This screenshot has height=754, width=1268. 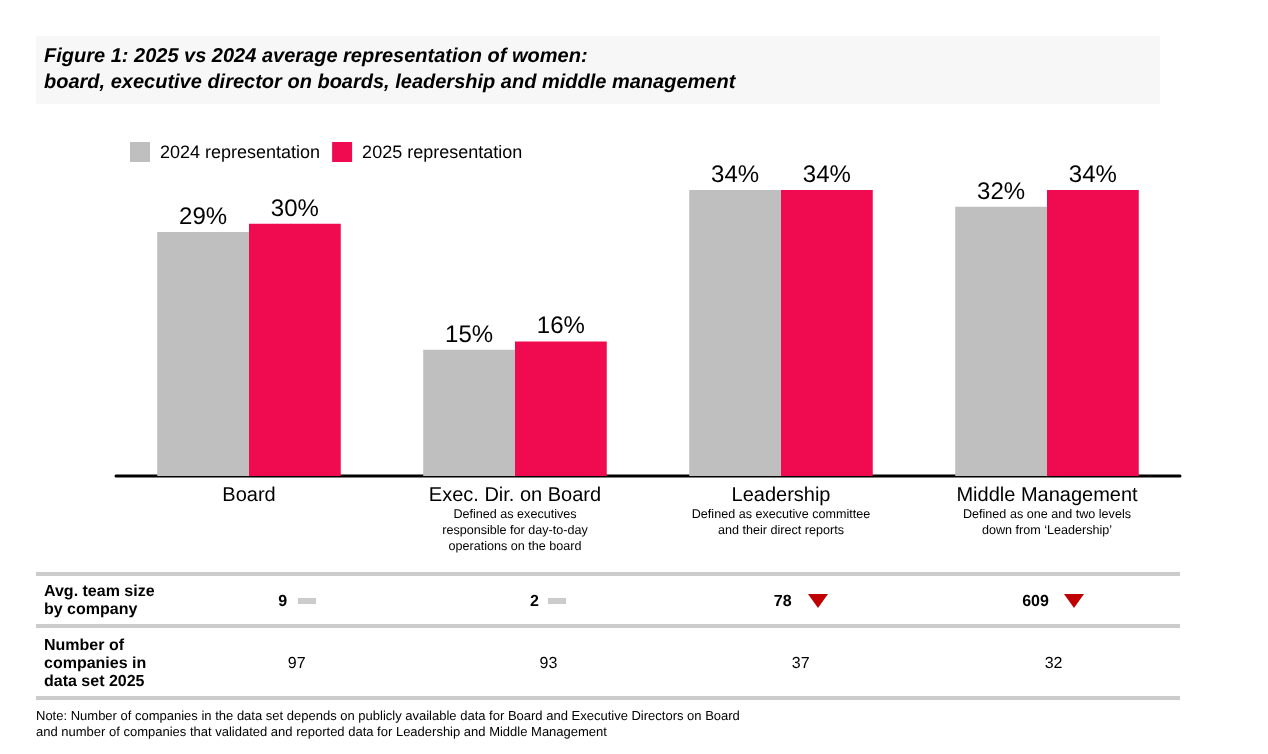 What do you see at coordinates (249, 496) in the screenshot?
I see `x-tick-label: Board` at bounding box center [249, 496].